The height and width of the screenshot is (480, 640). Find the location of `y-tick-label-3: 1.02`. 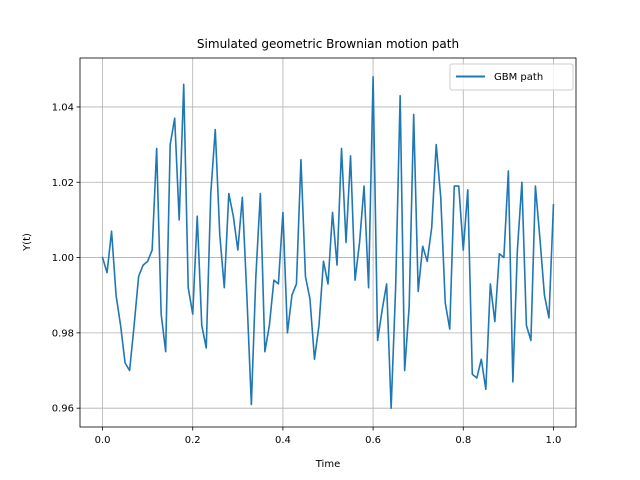

y-tick-label-3: 1.02 is located at coordinates (63, 183).